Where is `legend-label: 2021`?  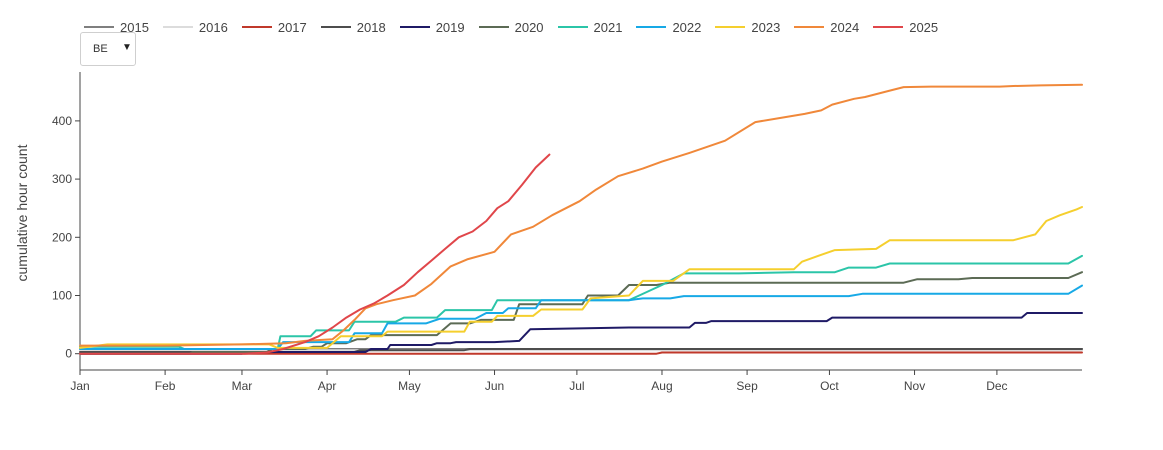 legend-label: 2021 is located at coordinates (608, 27).